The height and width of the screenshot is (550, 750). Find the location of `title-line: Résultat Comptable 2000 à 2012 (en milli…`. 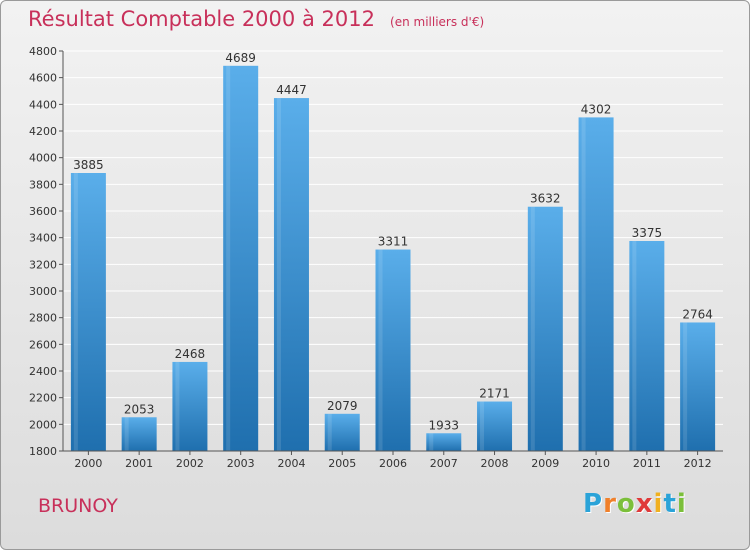

title-line: Résultat Comptable 2000 à 2012 (en milli… is located at coordinates (256, 19).